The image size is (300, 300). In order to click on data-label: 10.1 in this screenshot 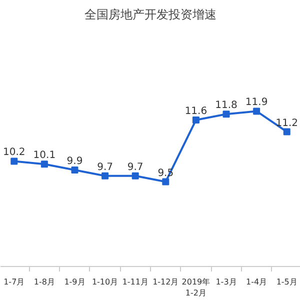, I will do `click(44, 156)`.